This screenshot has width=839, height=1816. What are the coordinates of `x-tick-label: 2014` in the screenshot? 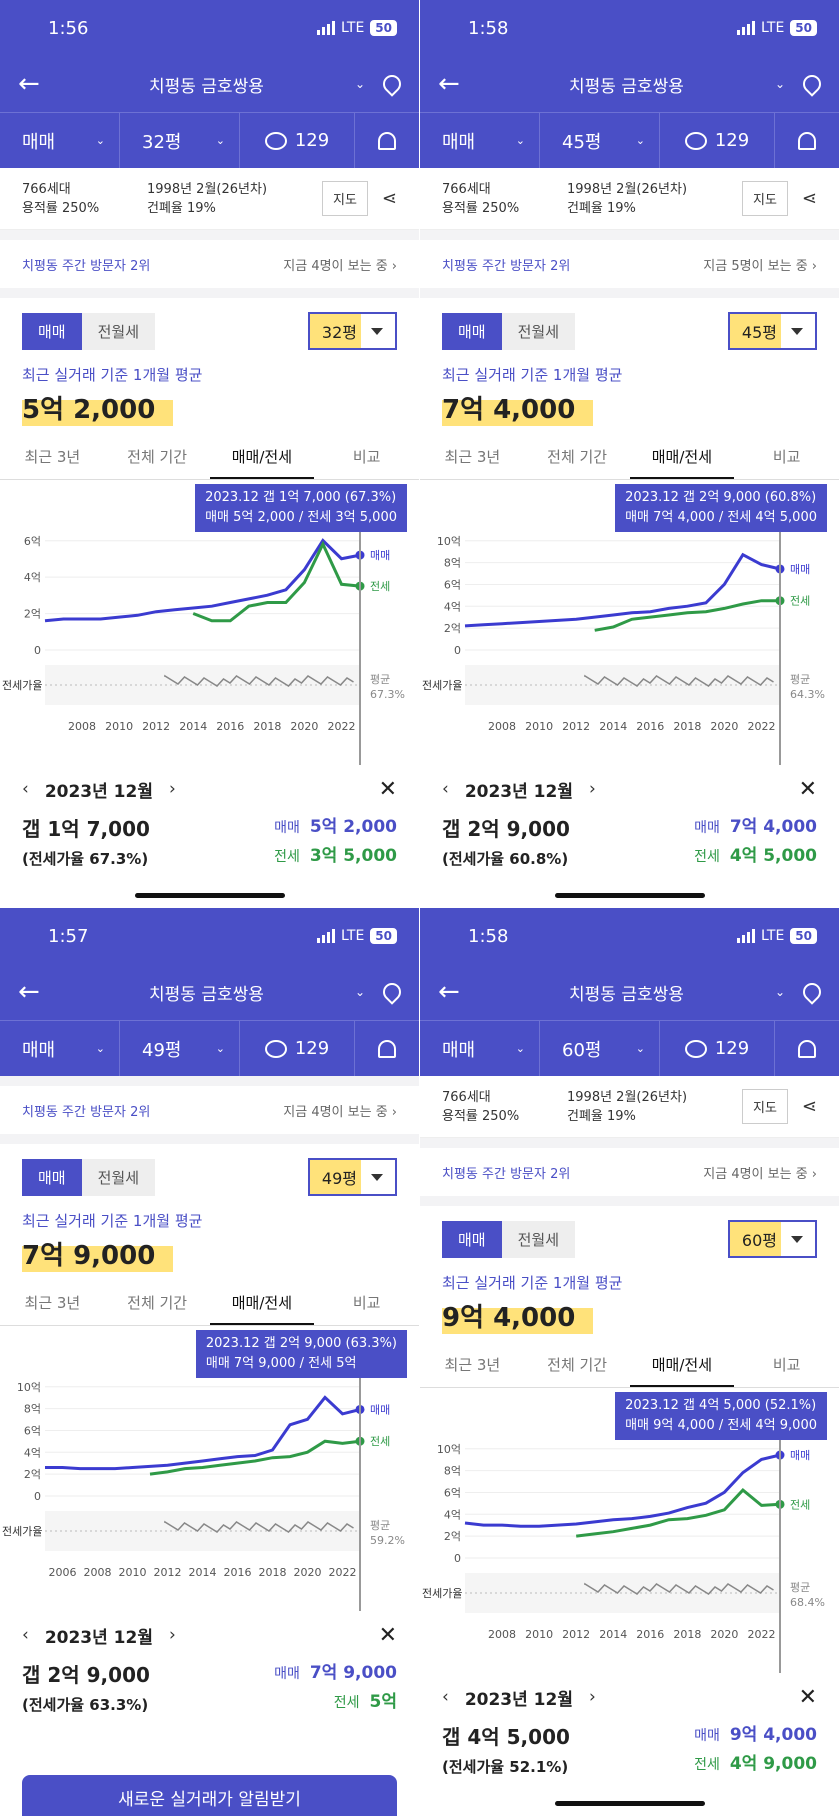 It's located at (203, 1572).